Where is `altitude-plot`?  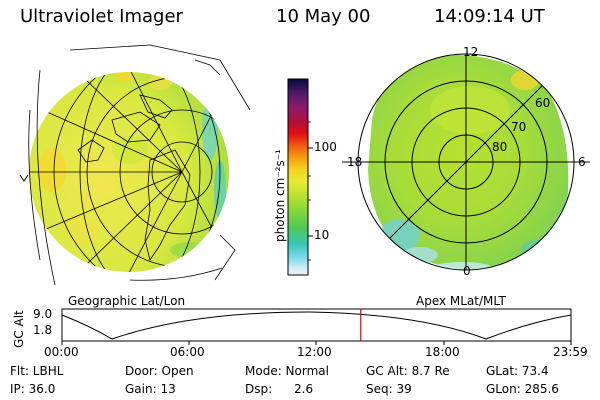
altitude-plot is located at coordinates (316, 326).